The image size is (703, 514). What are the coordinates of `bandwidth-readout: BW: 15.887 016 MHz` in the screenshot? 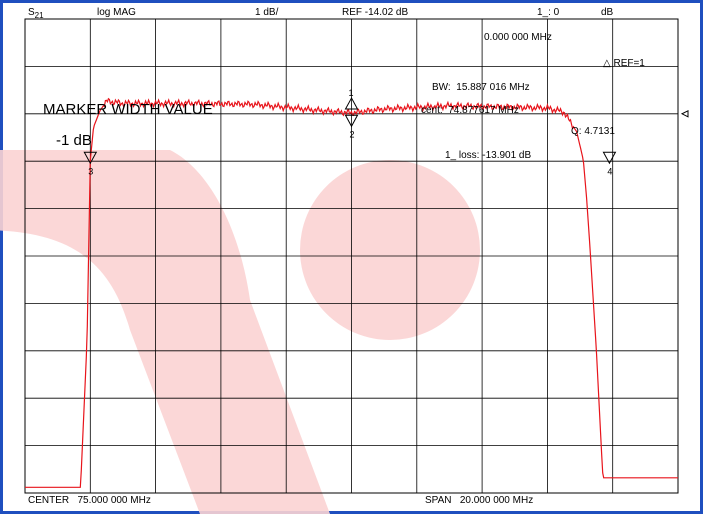 It's located at (481, 87).